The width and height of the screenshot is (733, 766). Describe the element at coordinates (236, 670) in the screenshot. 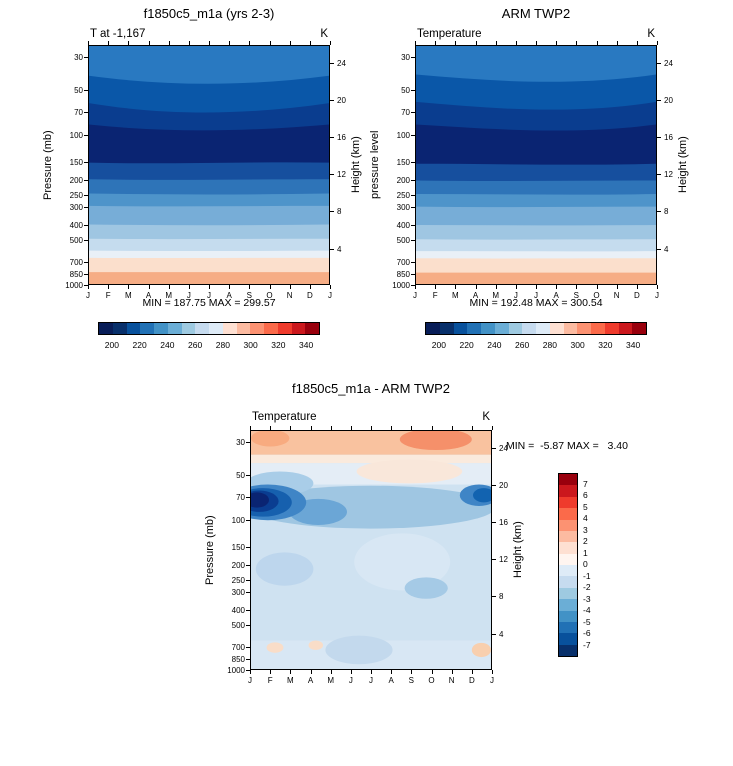

I see `pressure-tick-label: 1000` at that location.